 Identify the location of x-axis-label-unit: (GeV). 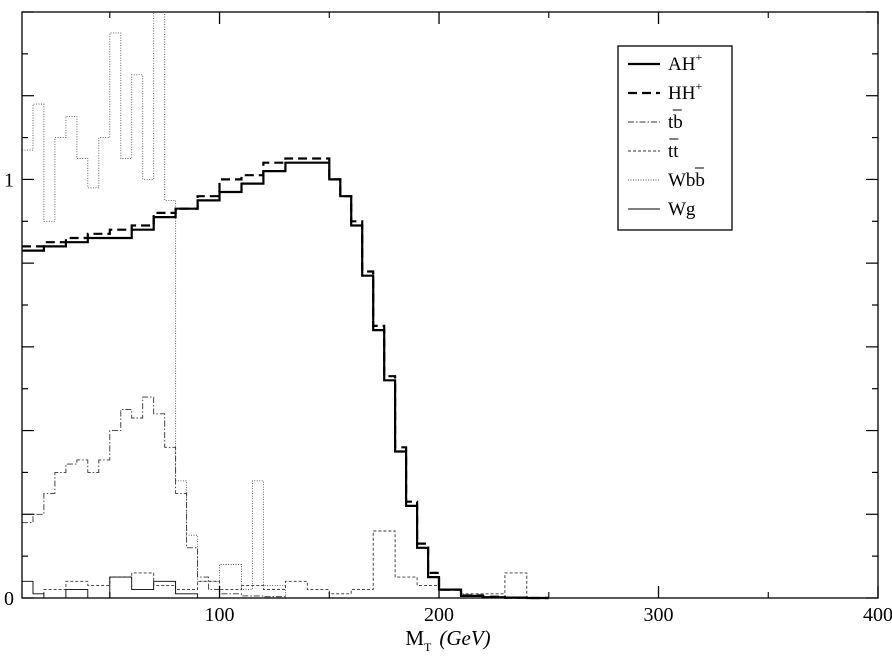
(464, 638).